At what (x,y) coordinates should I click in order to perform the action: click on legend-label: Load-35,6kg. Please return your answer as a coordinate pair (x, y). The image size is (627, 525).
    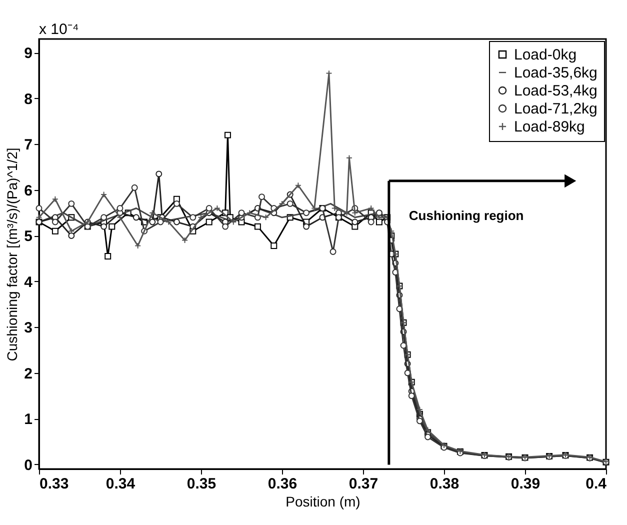
    Looking at the image, I should click on (556, 73).